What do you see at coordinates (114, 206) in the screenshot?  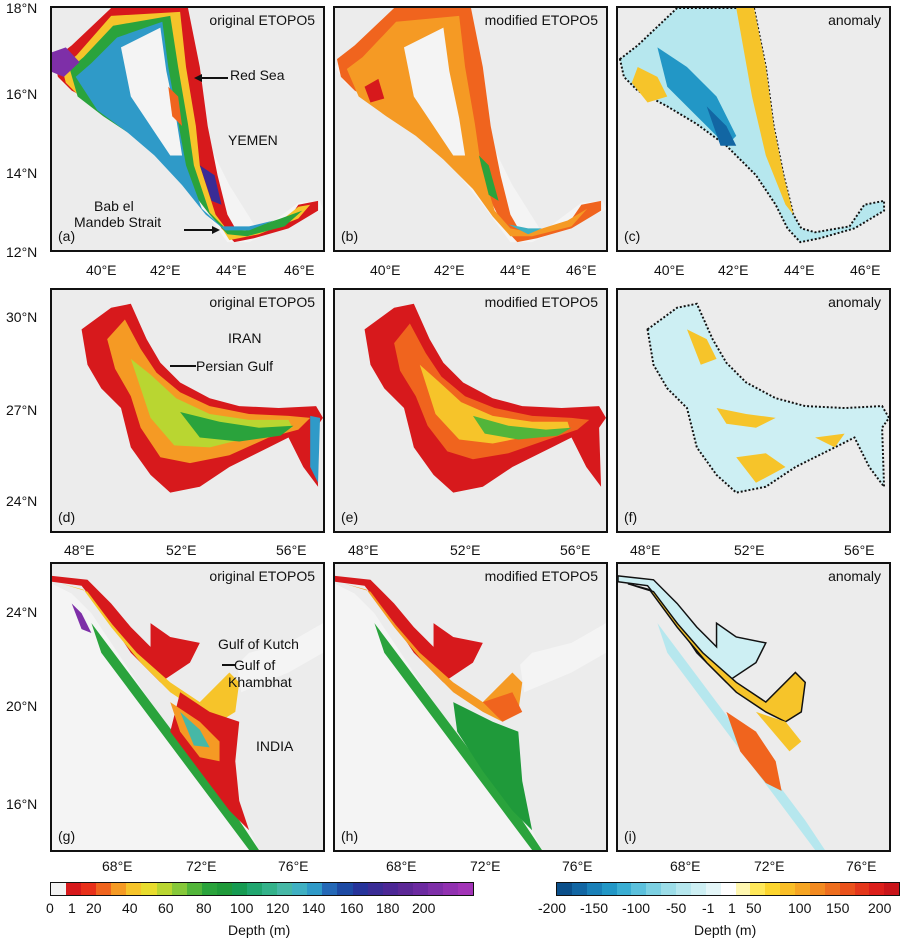 I see `annotation-bab-el: Bab el` at bounding box center [114, 206].